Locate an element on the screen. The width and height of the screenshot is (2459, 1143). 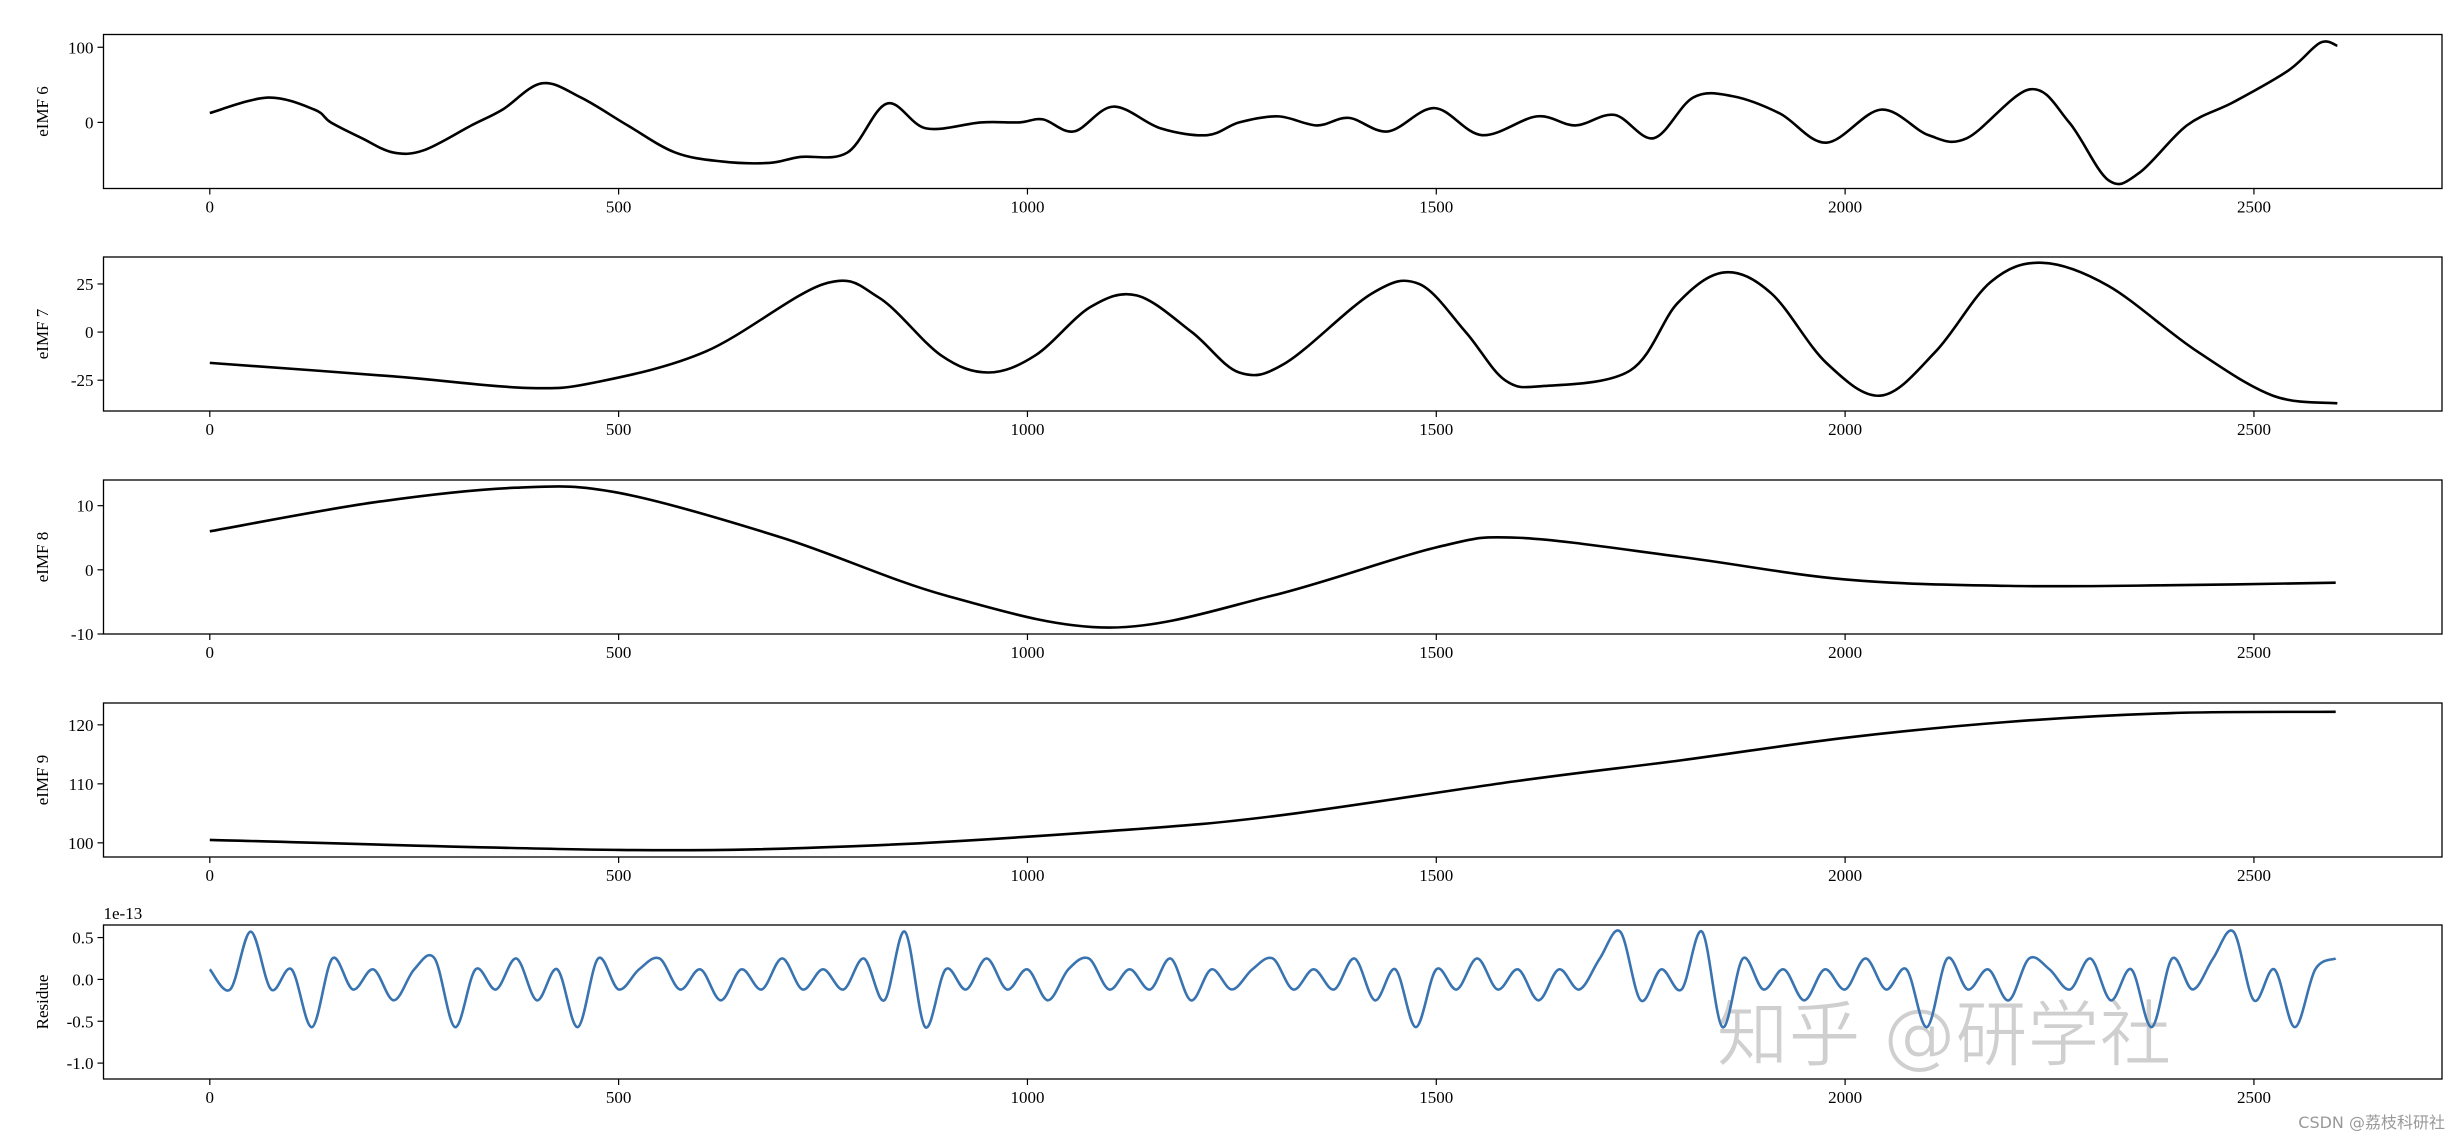
y-tick-label: 120 is located at coordinates (81, 725).